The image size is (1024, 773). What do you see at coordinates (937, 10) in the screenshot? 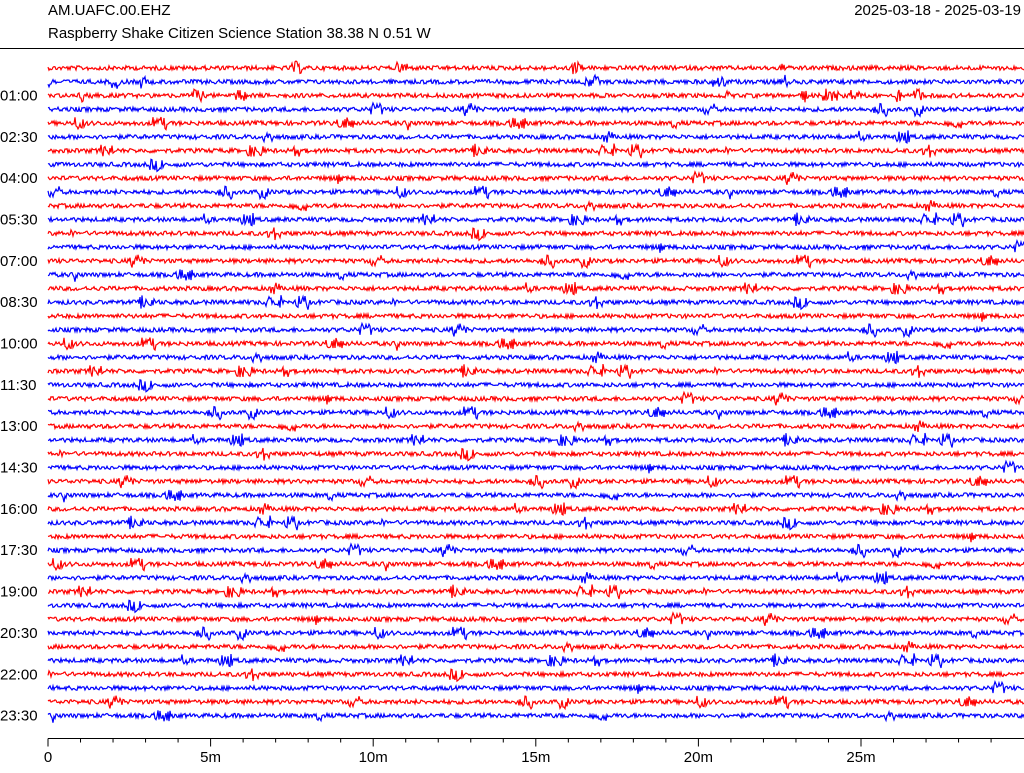
I see `date-range: 2025-03-18 - 2025-03-19` at bounding box center [937, 10].